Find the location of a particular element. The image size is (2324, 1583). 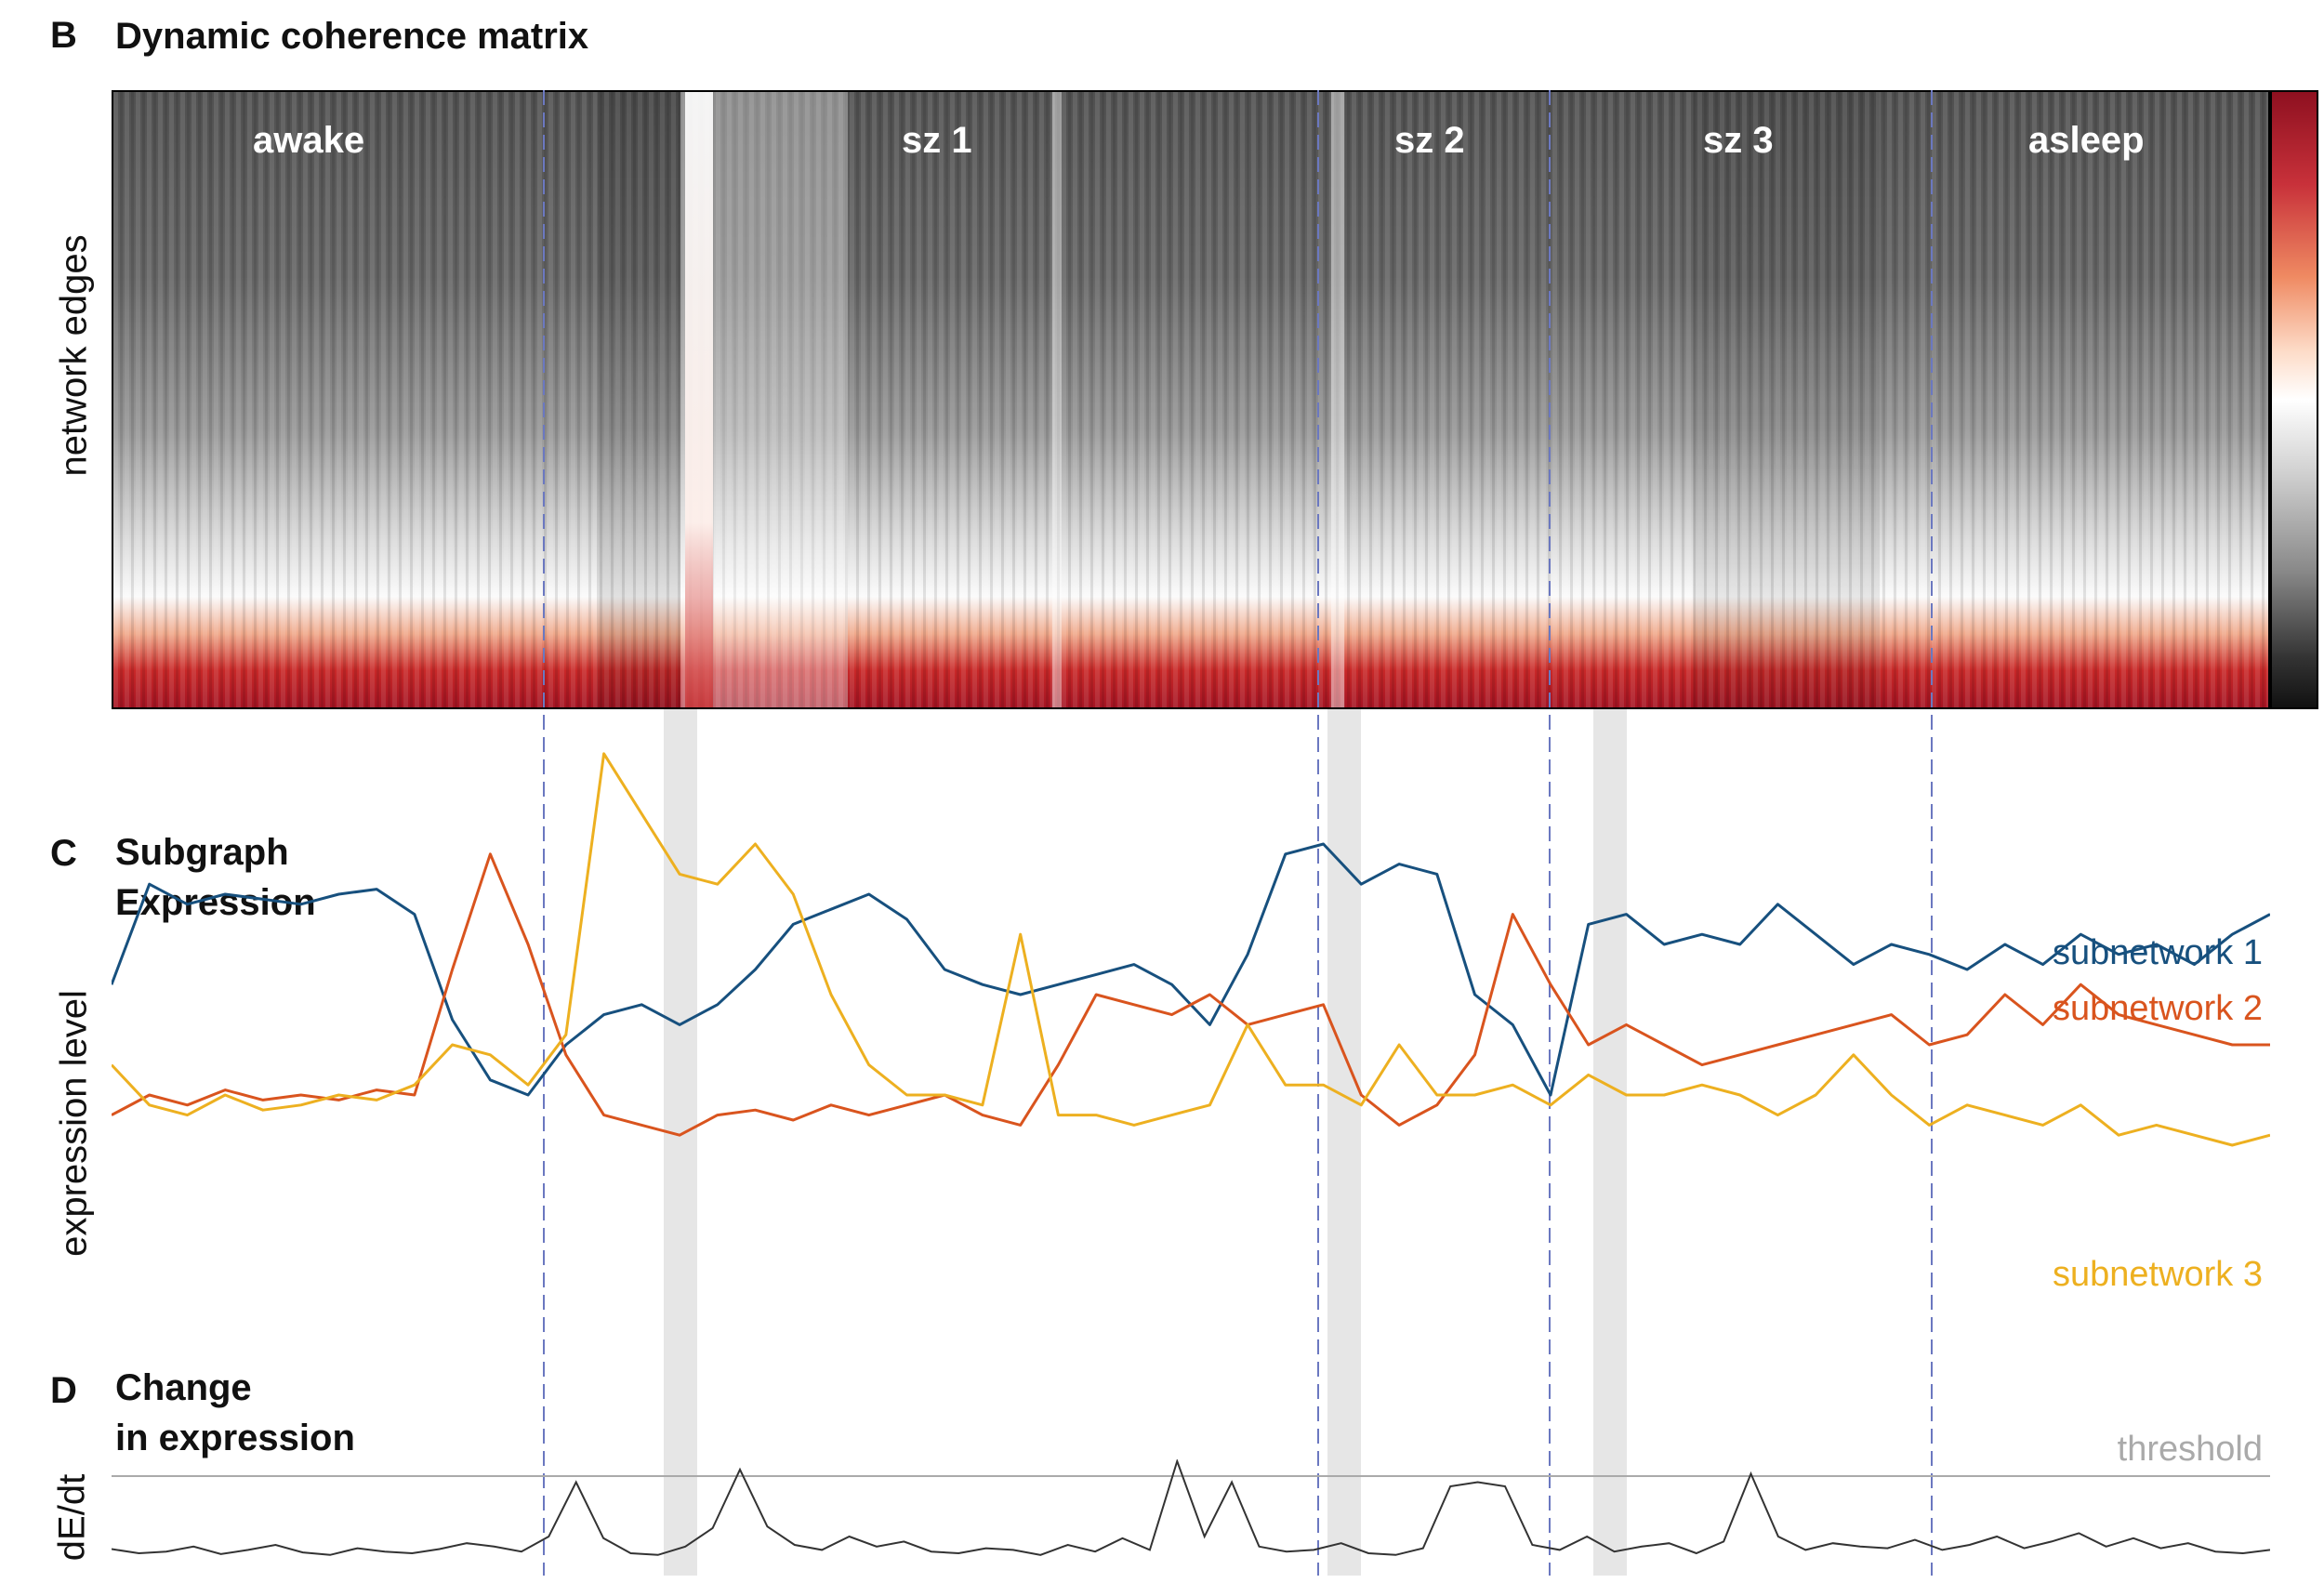

panel-c-letter: C is located at coordinates (63, 853).